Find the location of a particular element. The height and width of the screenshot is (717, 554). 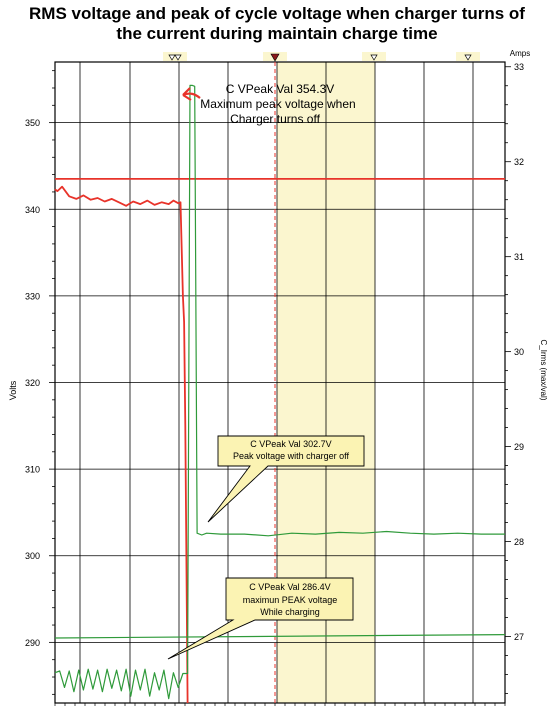

callout-2-line-0: C VPeak Val 302.7V is located at coordinates (290, 444).